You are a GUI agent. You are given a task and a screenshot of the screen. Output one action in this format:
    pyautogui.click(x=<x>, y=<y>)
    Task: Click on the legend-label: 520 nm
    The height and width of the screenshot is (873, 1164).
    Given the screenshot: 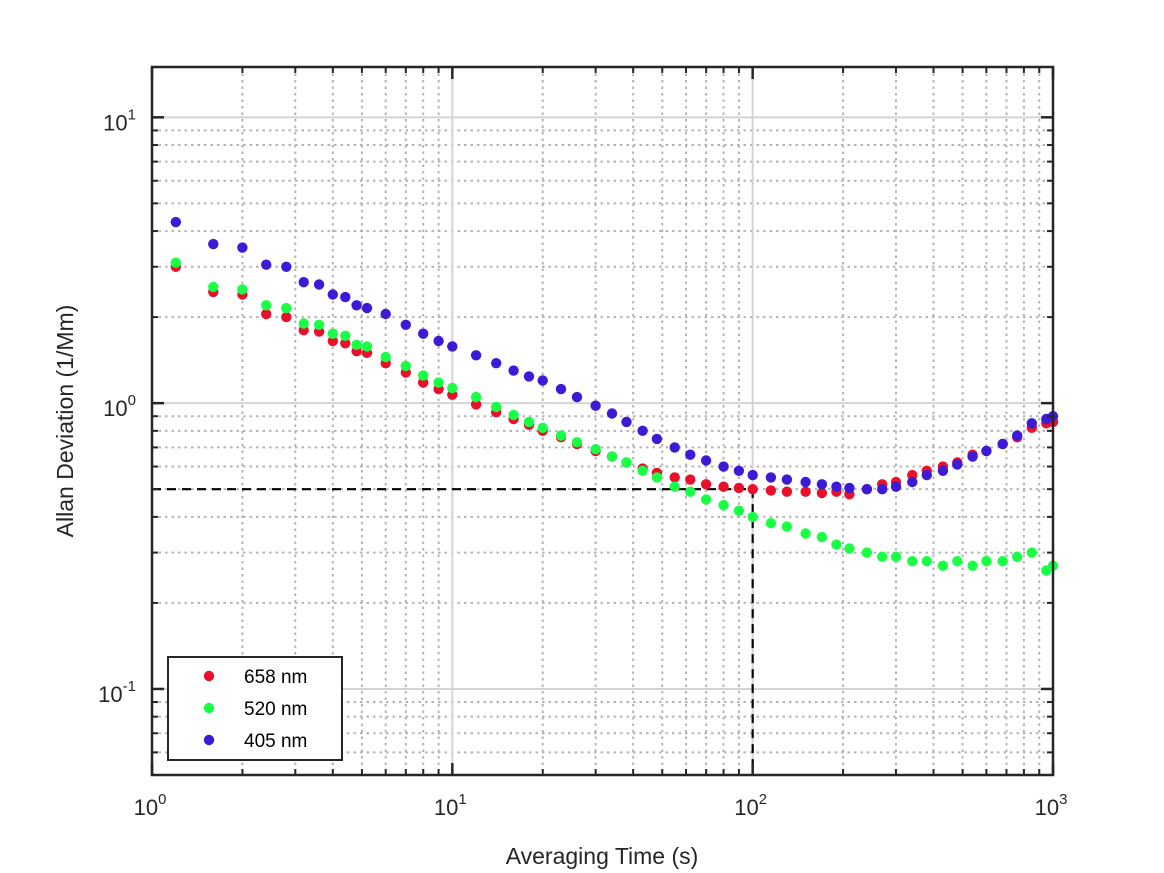 What is the action you would take?
    pyautogui.click(x=275, y=709)
    